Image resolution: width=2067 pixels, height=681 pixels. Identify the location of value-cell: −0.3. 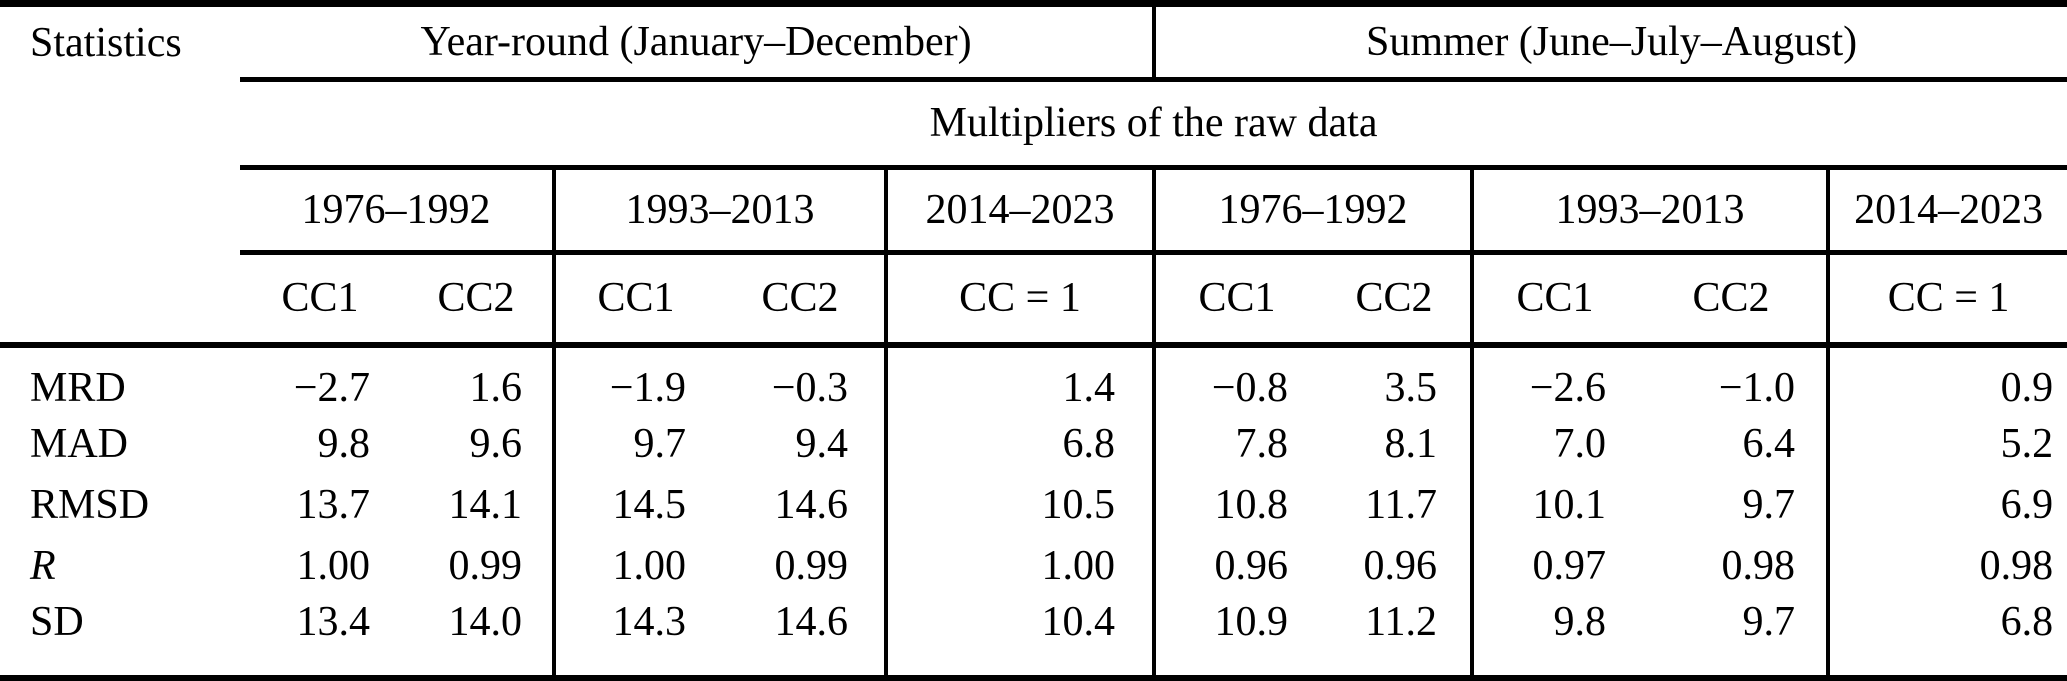
(809, 388).